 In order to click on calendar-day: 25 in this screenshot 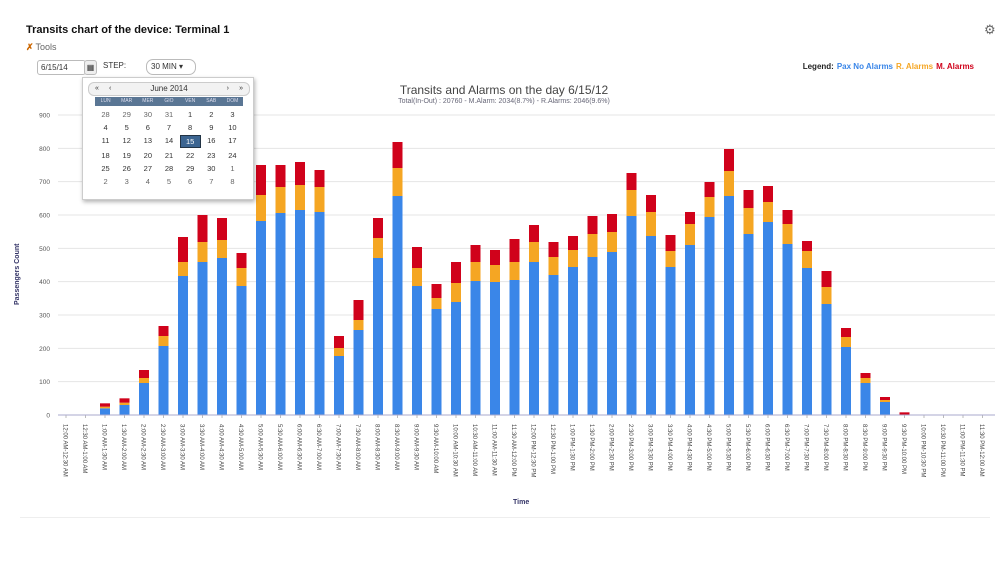, I will do `click(105, 168)`.